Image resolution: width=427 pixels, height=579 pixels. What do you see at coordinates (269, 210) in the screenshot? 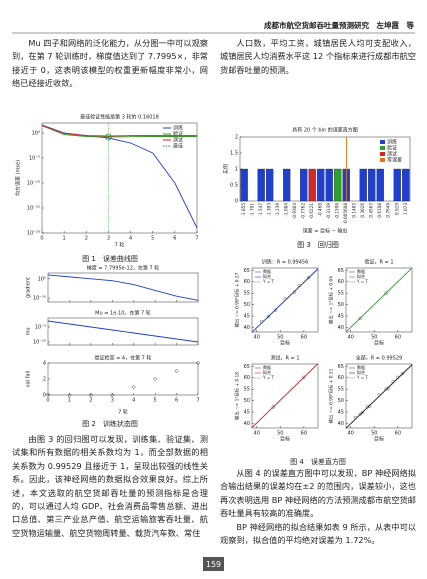
I see `x-tick-label: -1.393` at bounding box center [269, 210].